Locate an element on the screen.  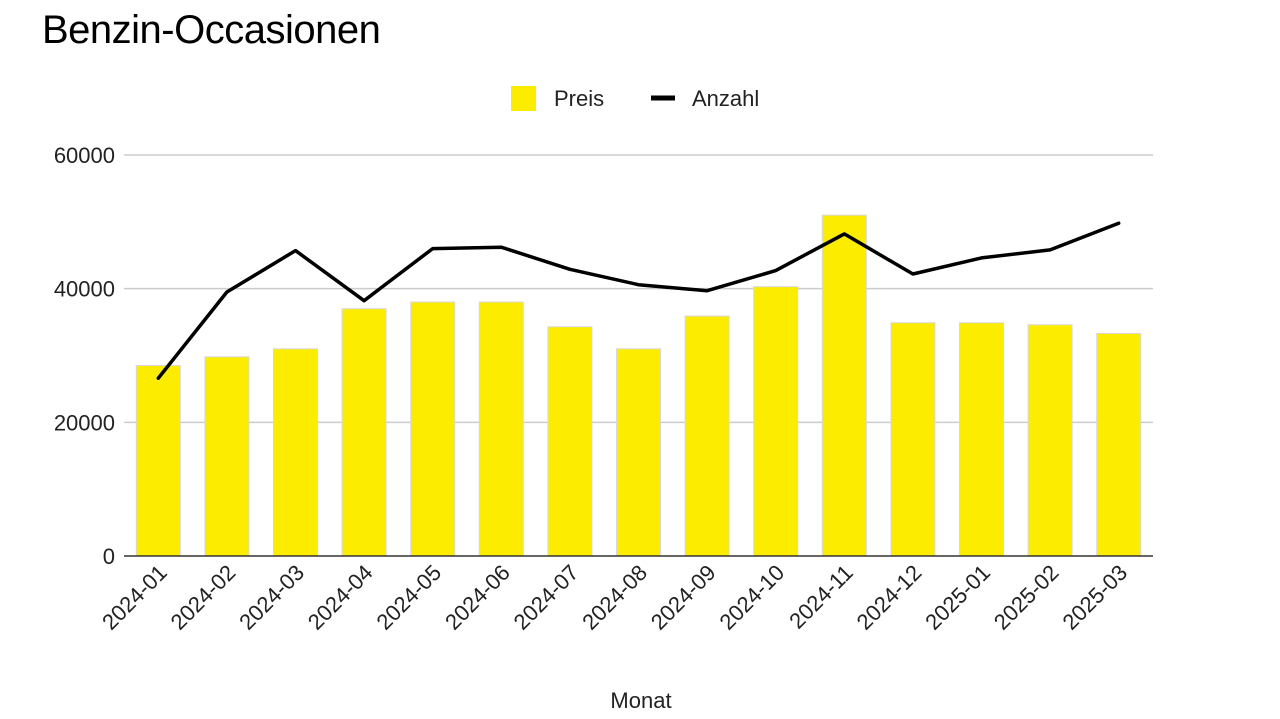
x-tick-label-2024-03: 2024-03 is located at coordinates (271, 597).